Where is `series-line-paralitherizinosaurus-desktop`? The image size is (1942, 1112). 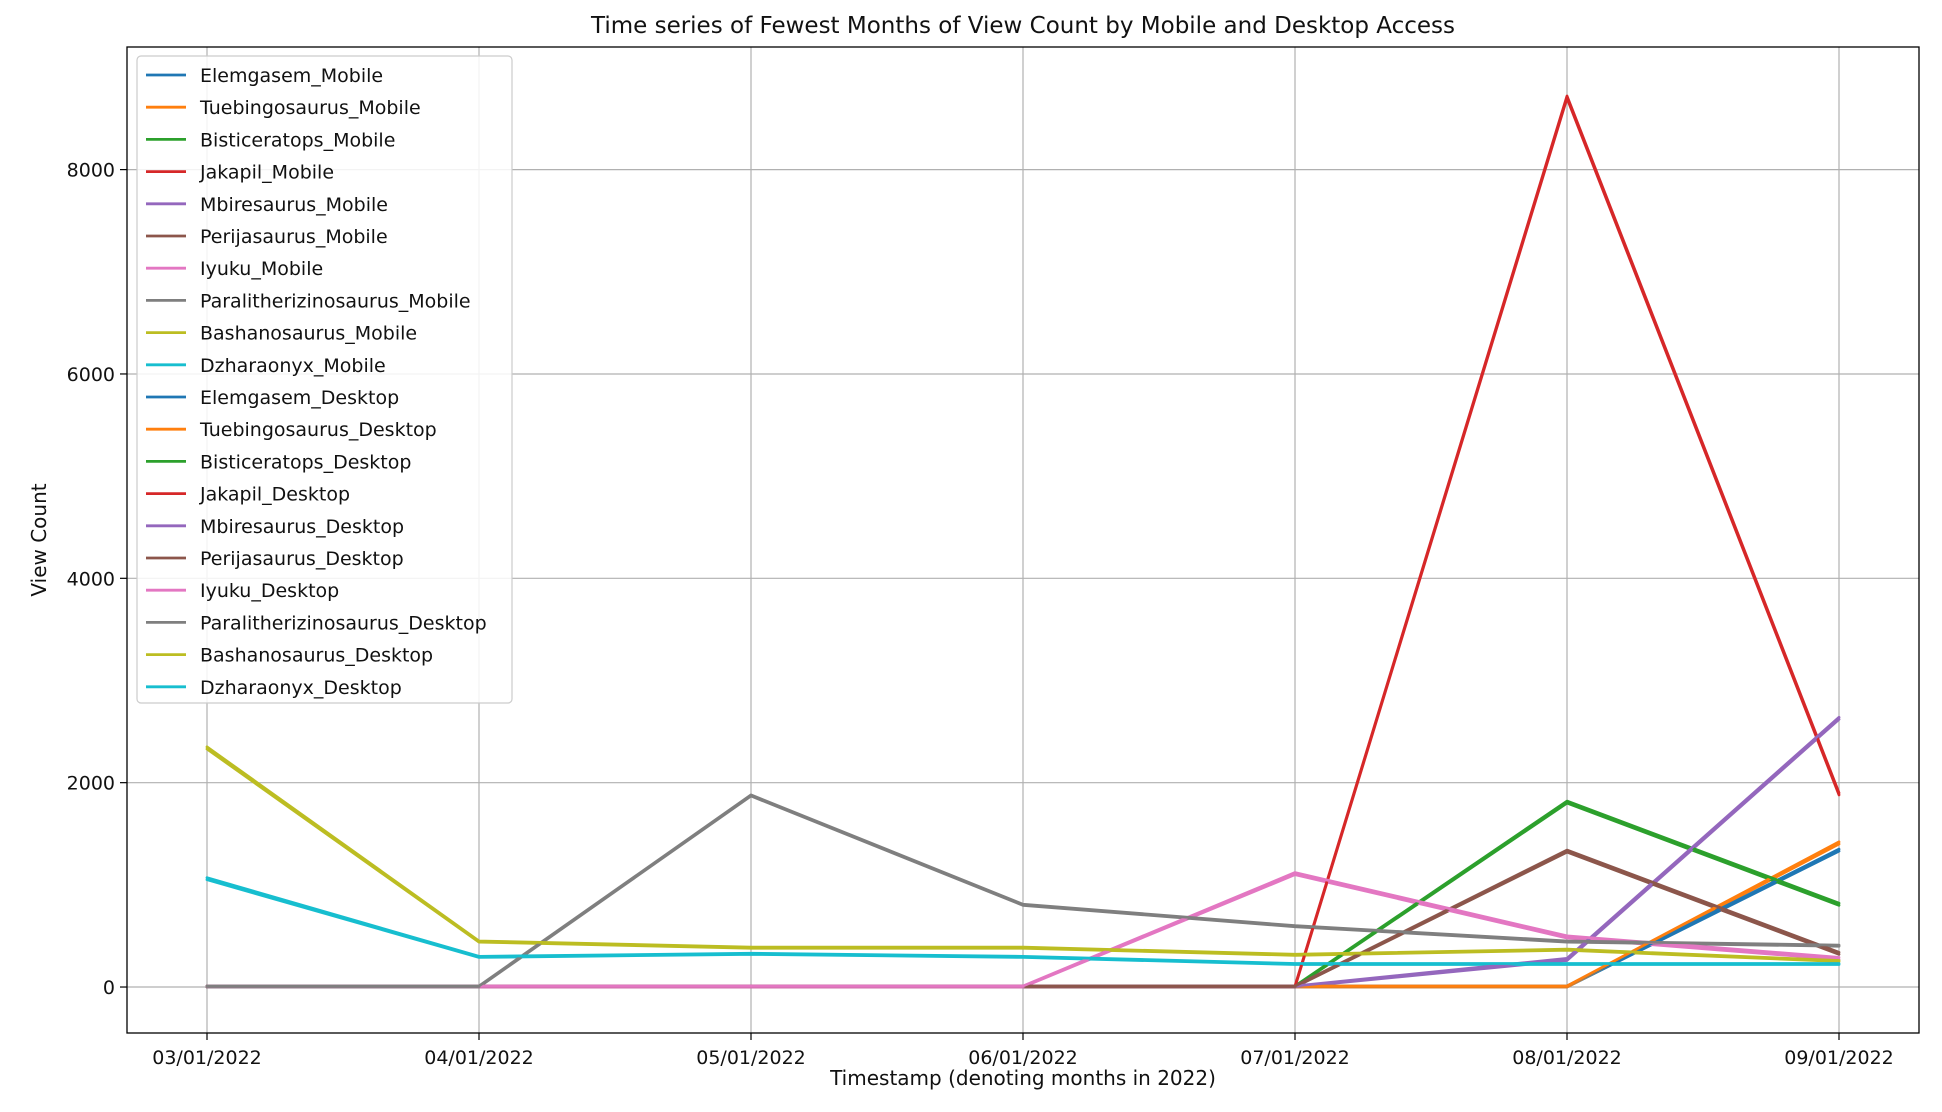
series-line-paralitherizinosaurus-desktop is located at coordinates (1023, 890).